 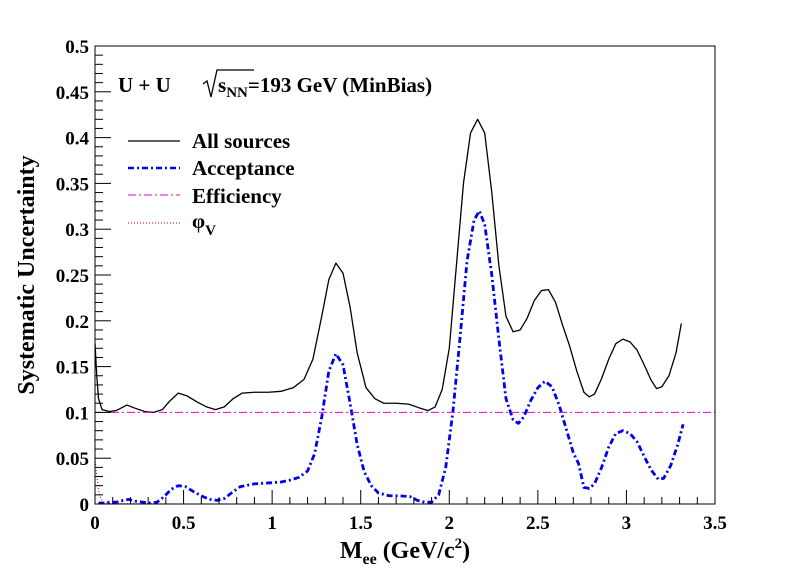 I want to click on y-tick-label: 0.1, so click(x=77, y=413).